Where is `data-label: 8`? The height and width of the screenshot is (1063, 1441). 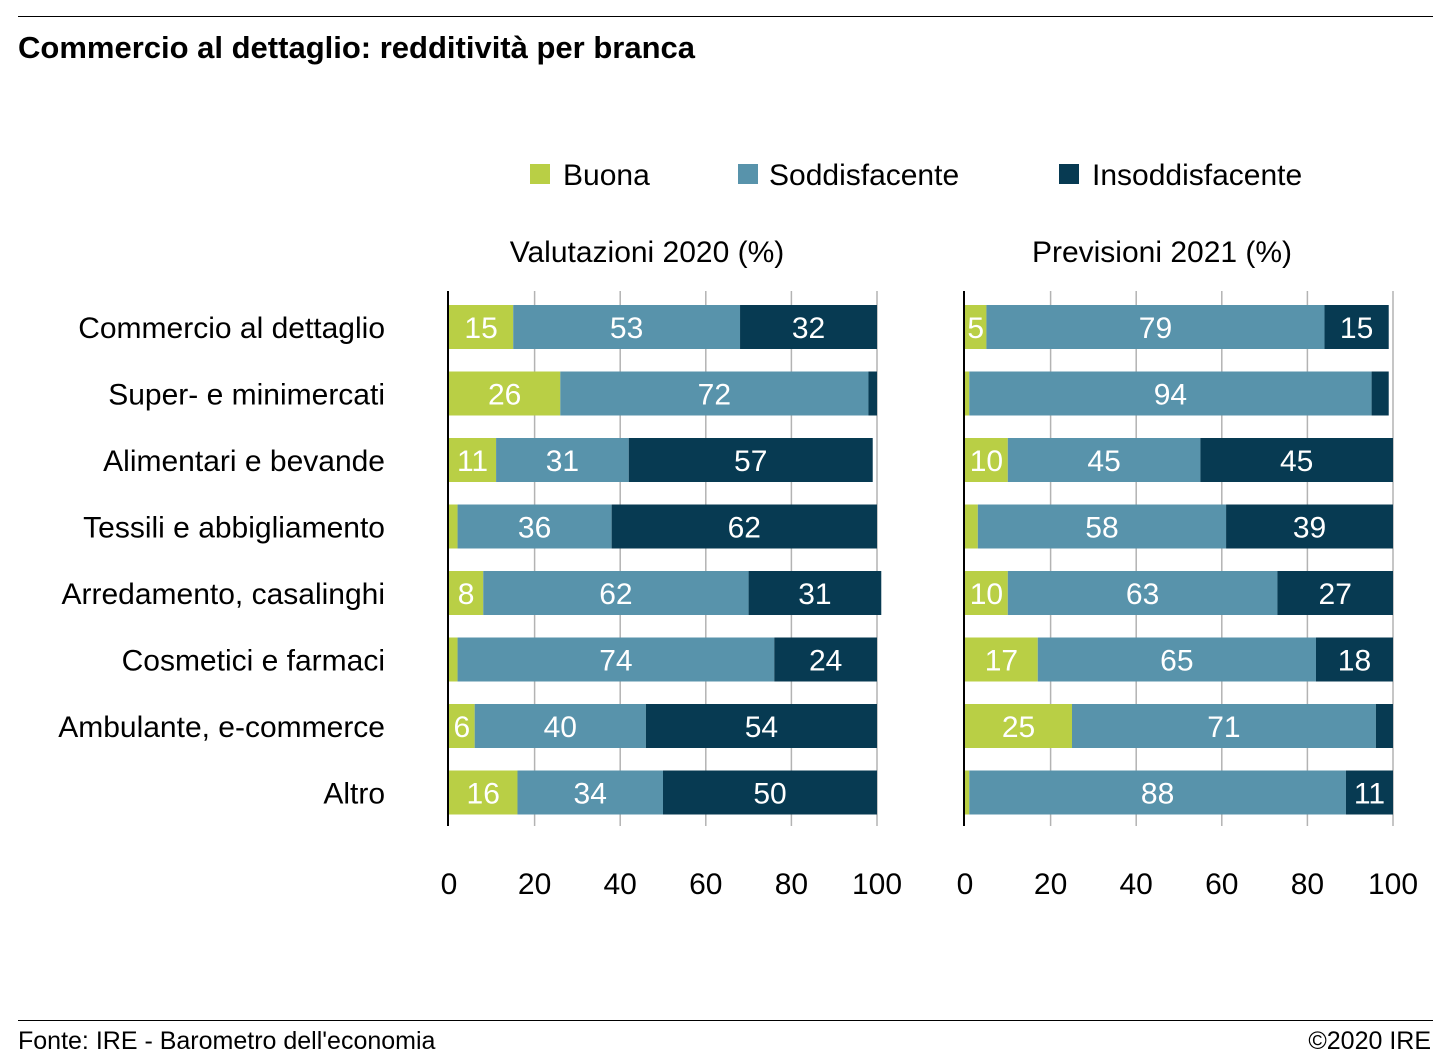
data-label: 8 is located at coordinates (466, 594).